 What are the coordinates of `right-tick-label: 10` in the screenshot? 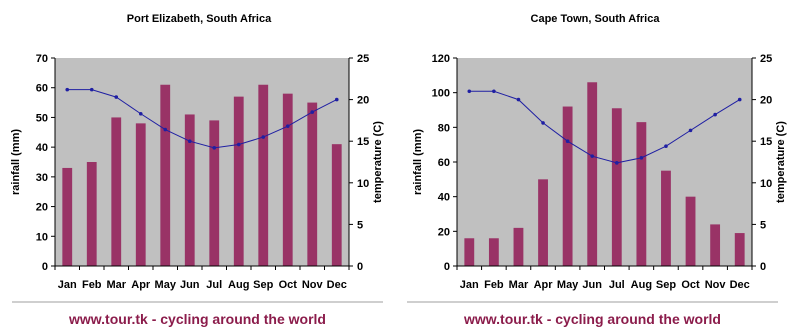 It's located at (363, 184).